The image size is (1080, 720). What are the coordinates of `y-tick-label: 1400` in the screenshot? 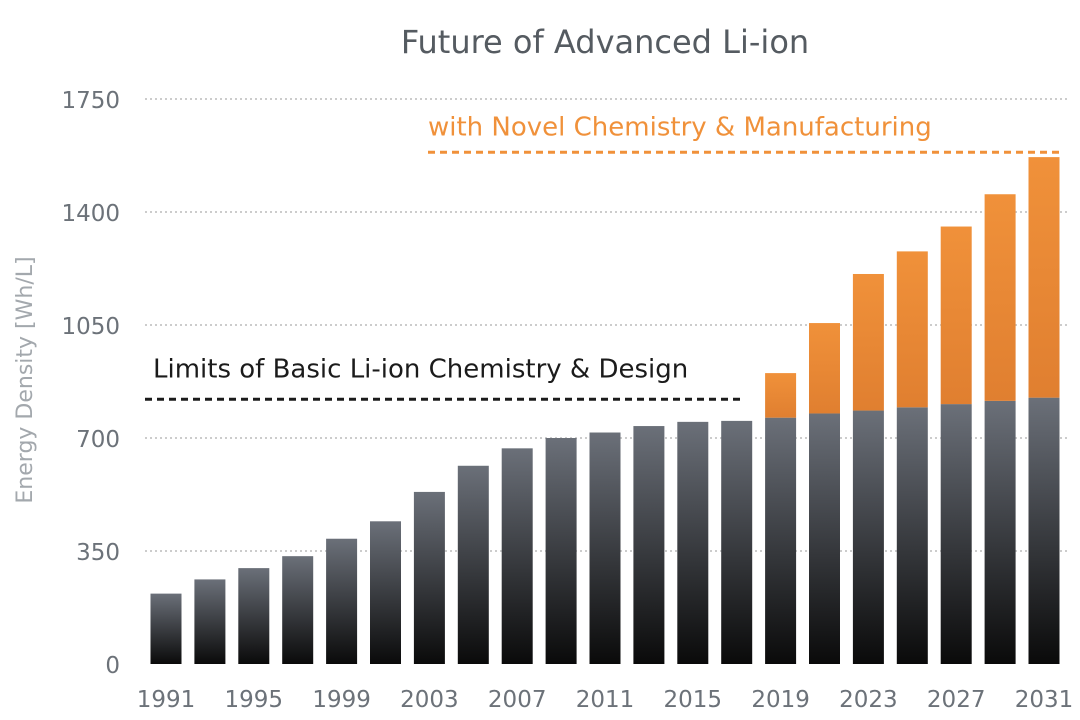 It's located at (90, 214).